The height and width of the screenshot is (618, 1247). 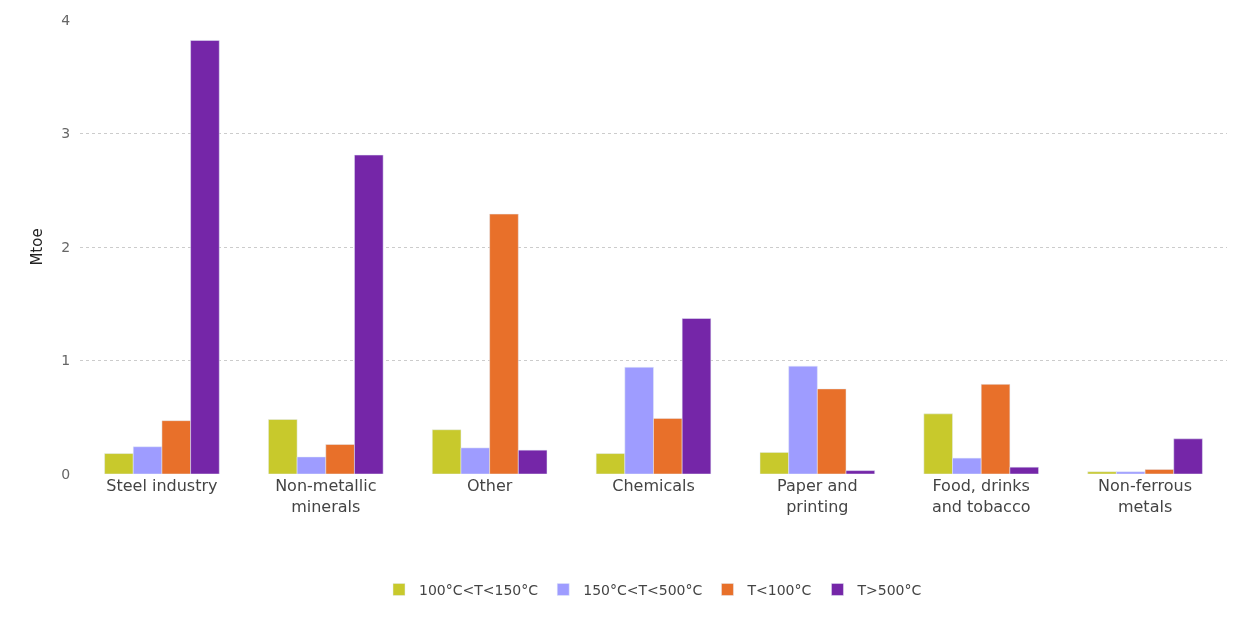 What do you see at coordinates (981, 496) in the screenshot?
I see `x-tick-label: Food, drinks and tobacco` at bounding box center [981, 496].